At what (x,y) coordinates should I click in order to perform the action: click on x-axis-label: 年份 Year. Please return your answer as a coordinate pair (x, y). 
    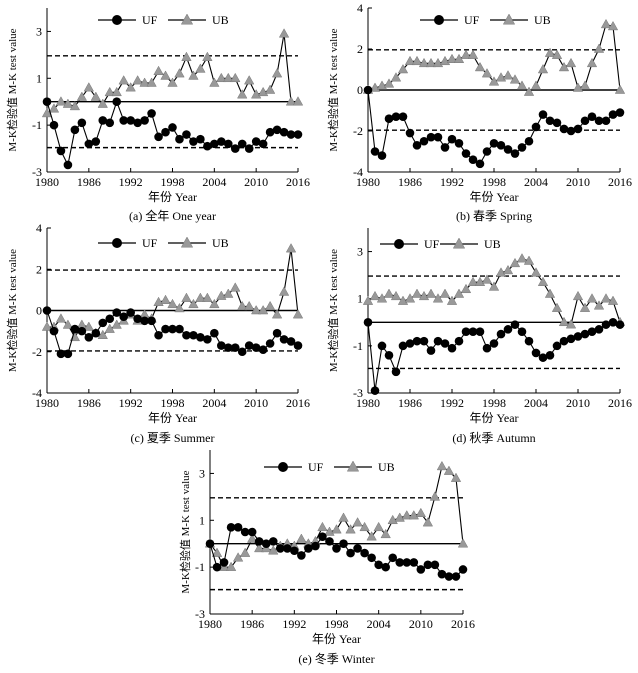
    Looking at the image, I should click on (172, 418).